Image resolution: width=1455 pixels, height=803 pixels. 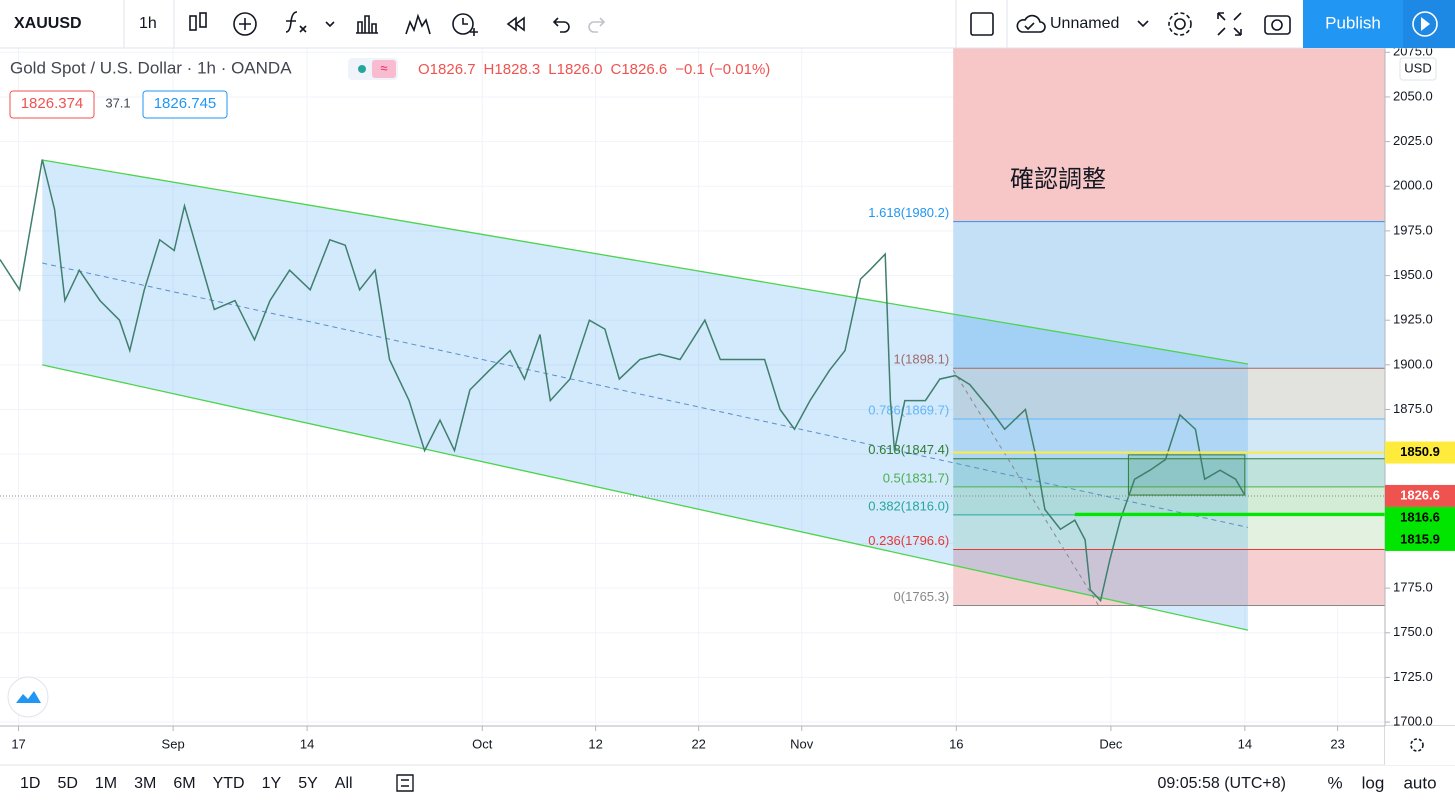 I want to click on range-button: All, so click(x=344, y=783).